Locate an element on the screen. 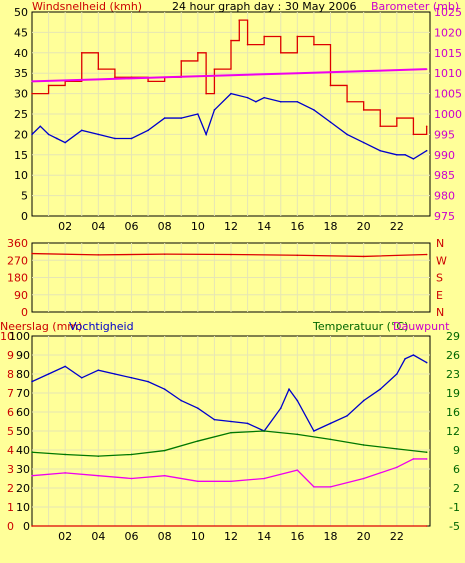 Image resolution: width=465 pixels, height=563 pixels. wind-tick-label: 20 is located at coordinates (21, 134).